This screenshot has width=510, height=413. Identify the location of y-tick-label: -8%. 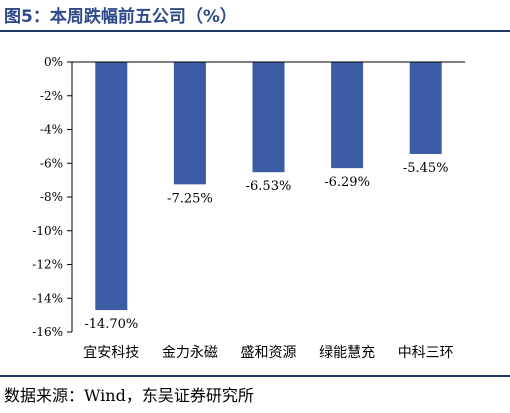
(51, 197).